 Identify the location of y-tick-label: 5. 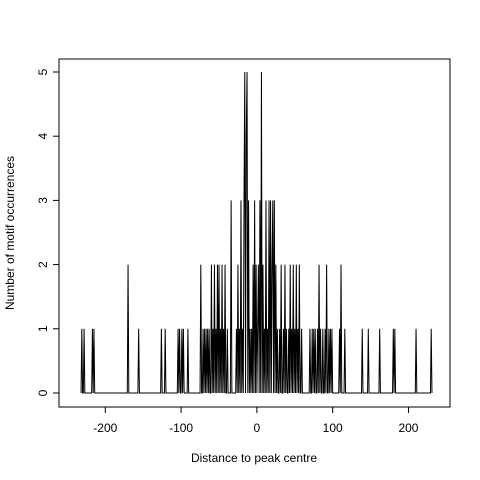
(43, 71).